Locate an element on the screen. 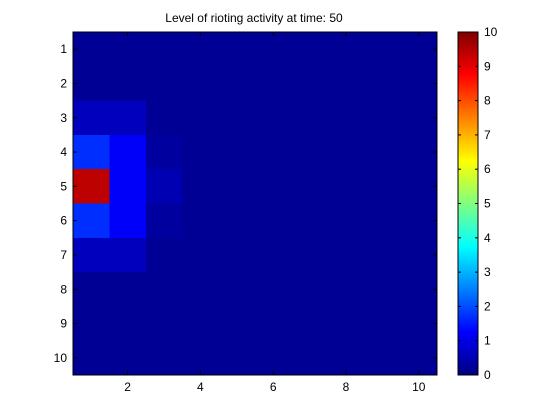 Image resolution: width=560 pixels, height=420 pixels. colorbar-tick-label: 0 is located at coordinates (487, 375).